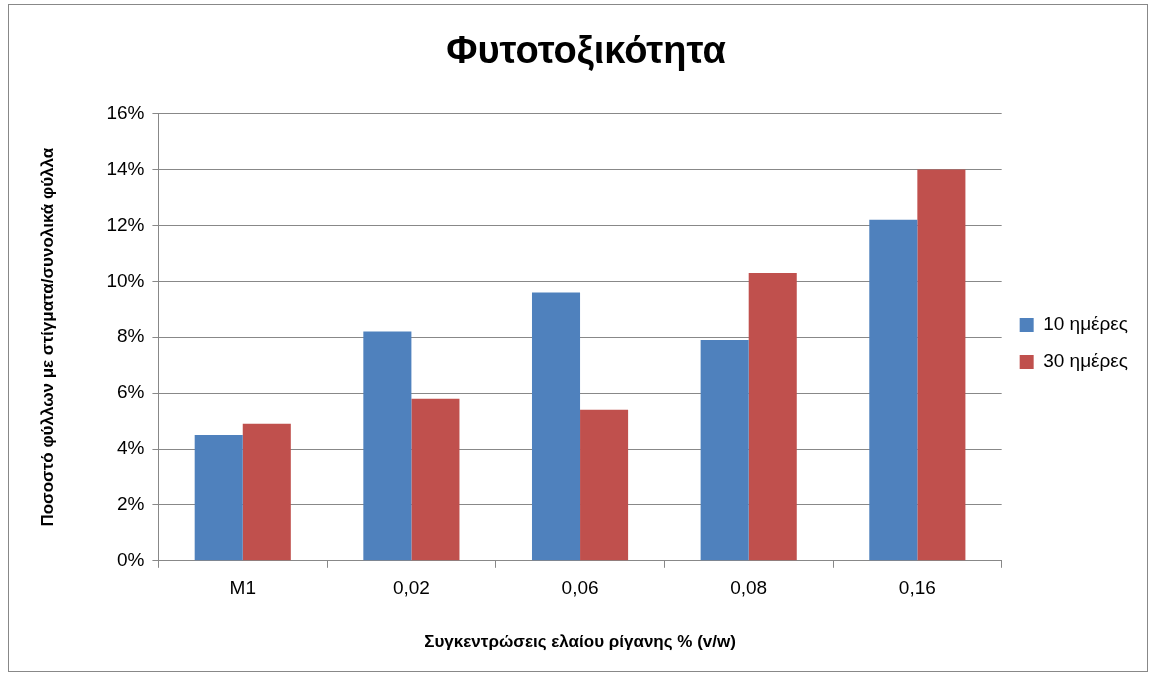 Image resolution: width=1156 pixels, height=679 pixels. Describe the element at coordinates (130, 448) in the screenshot. I see `y-tick-label: 4%` at that location.